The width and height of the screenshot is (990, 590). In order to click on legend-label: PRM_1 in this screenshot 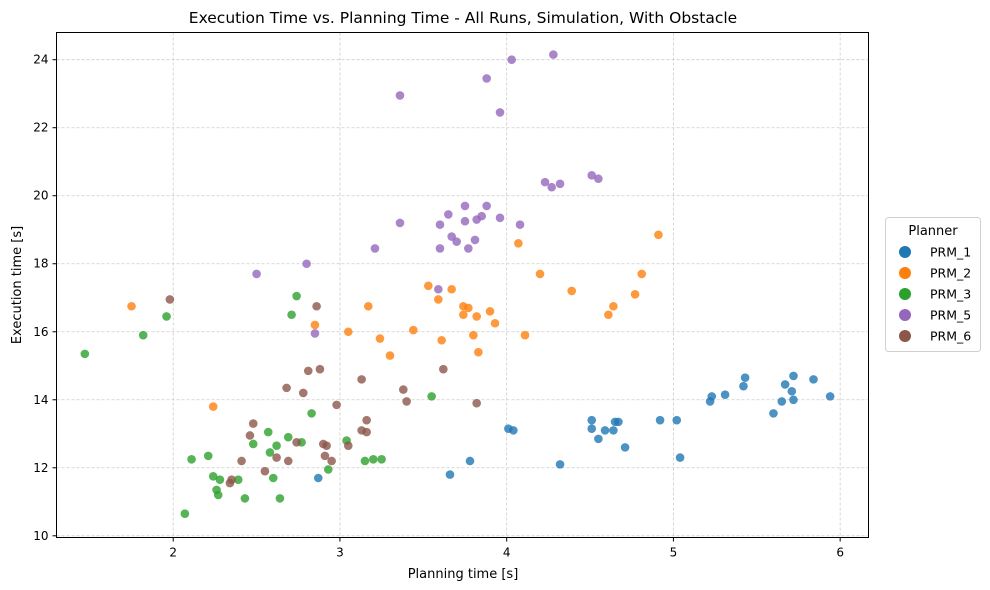, I will do `click(950, 252)`.